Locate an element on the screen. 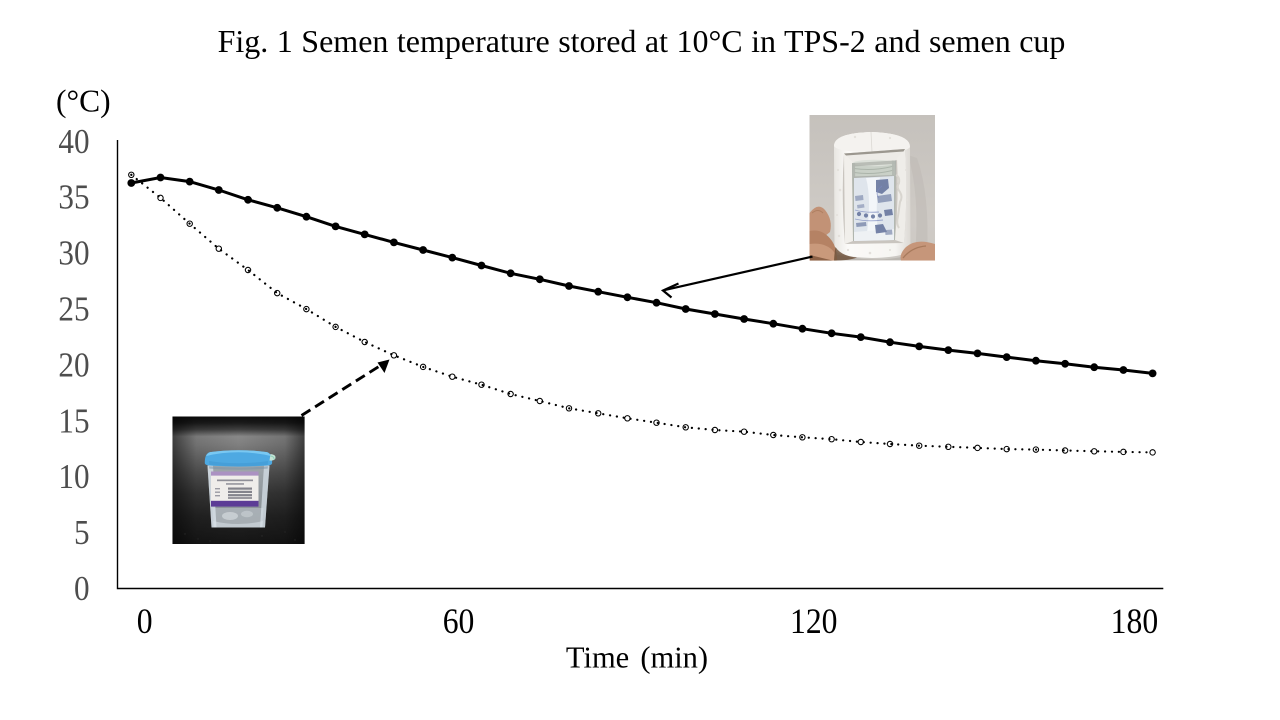  svg-text: 5 is located at coordinates (82, 532).